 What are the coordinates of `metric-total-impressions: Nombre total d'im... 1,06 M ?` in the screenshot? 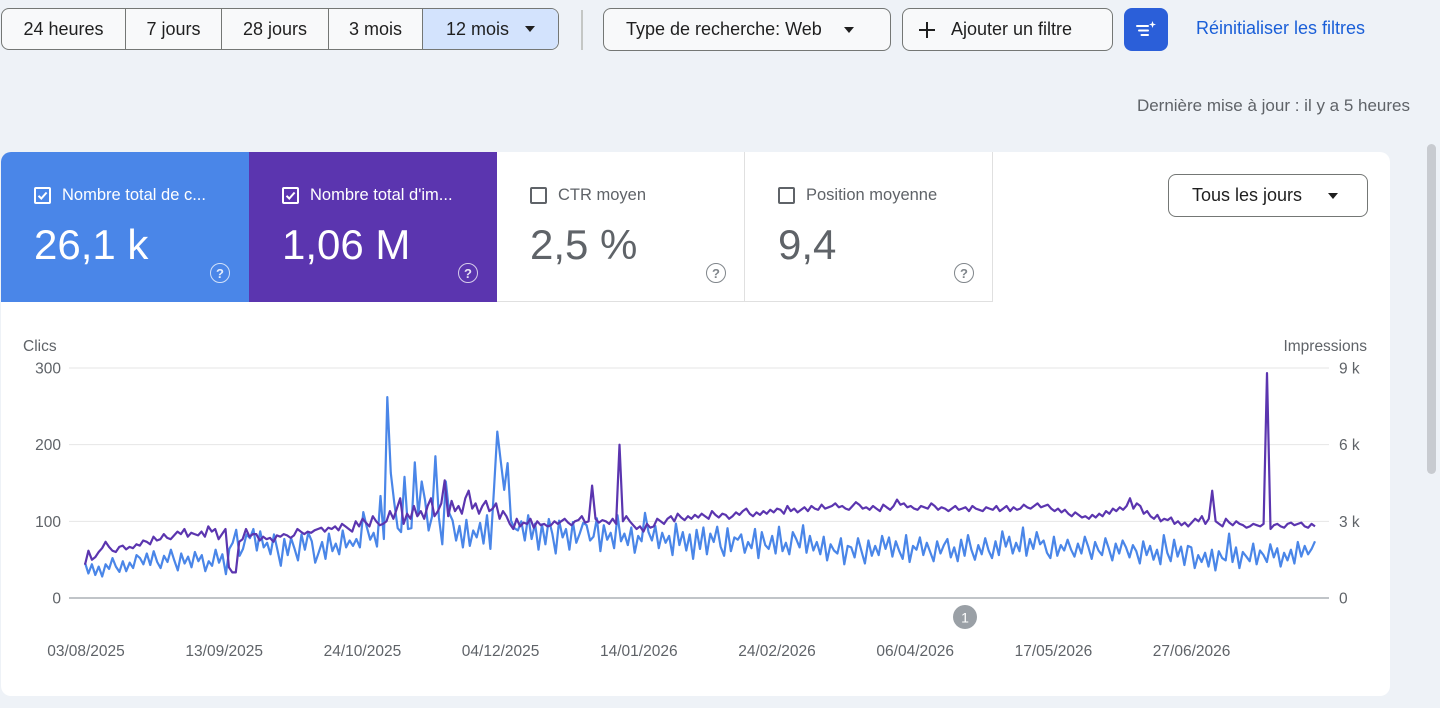 It's located at (373, 227).